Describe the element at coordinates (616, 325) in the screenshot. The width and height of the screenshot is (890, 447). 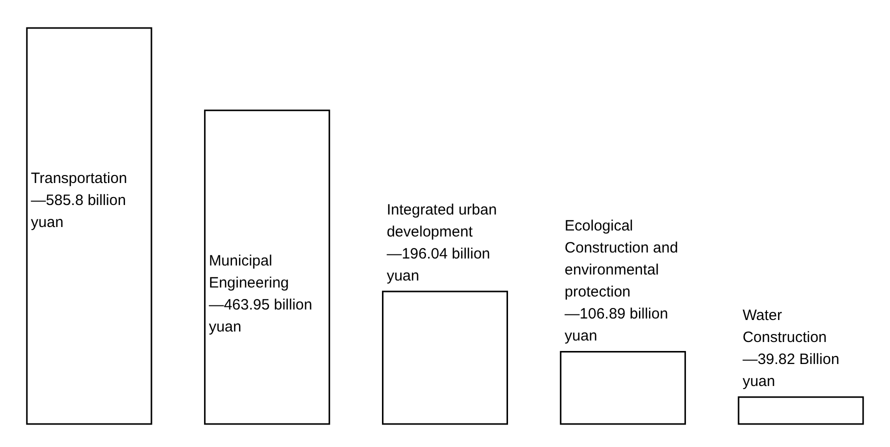
I see `data-label: —106.89 billion yuan` at that location.